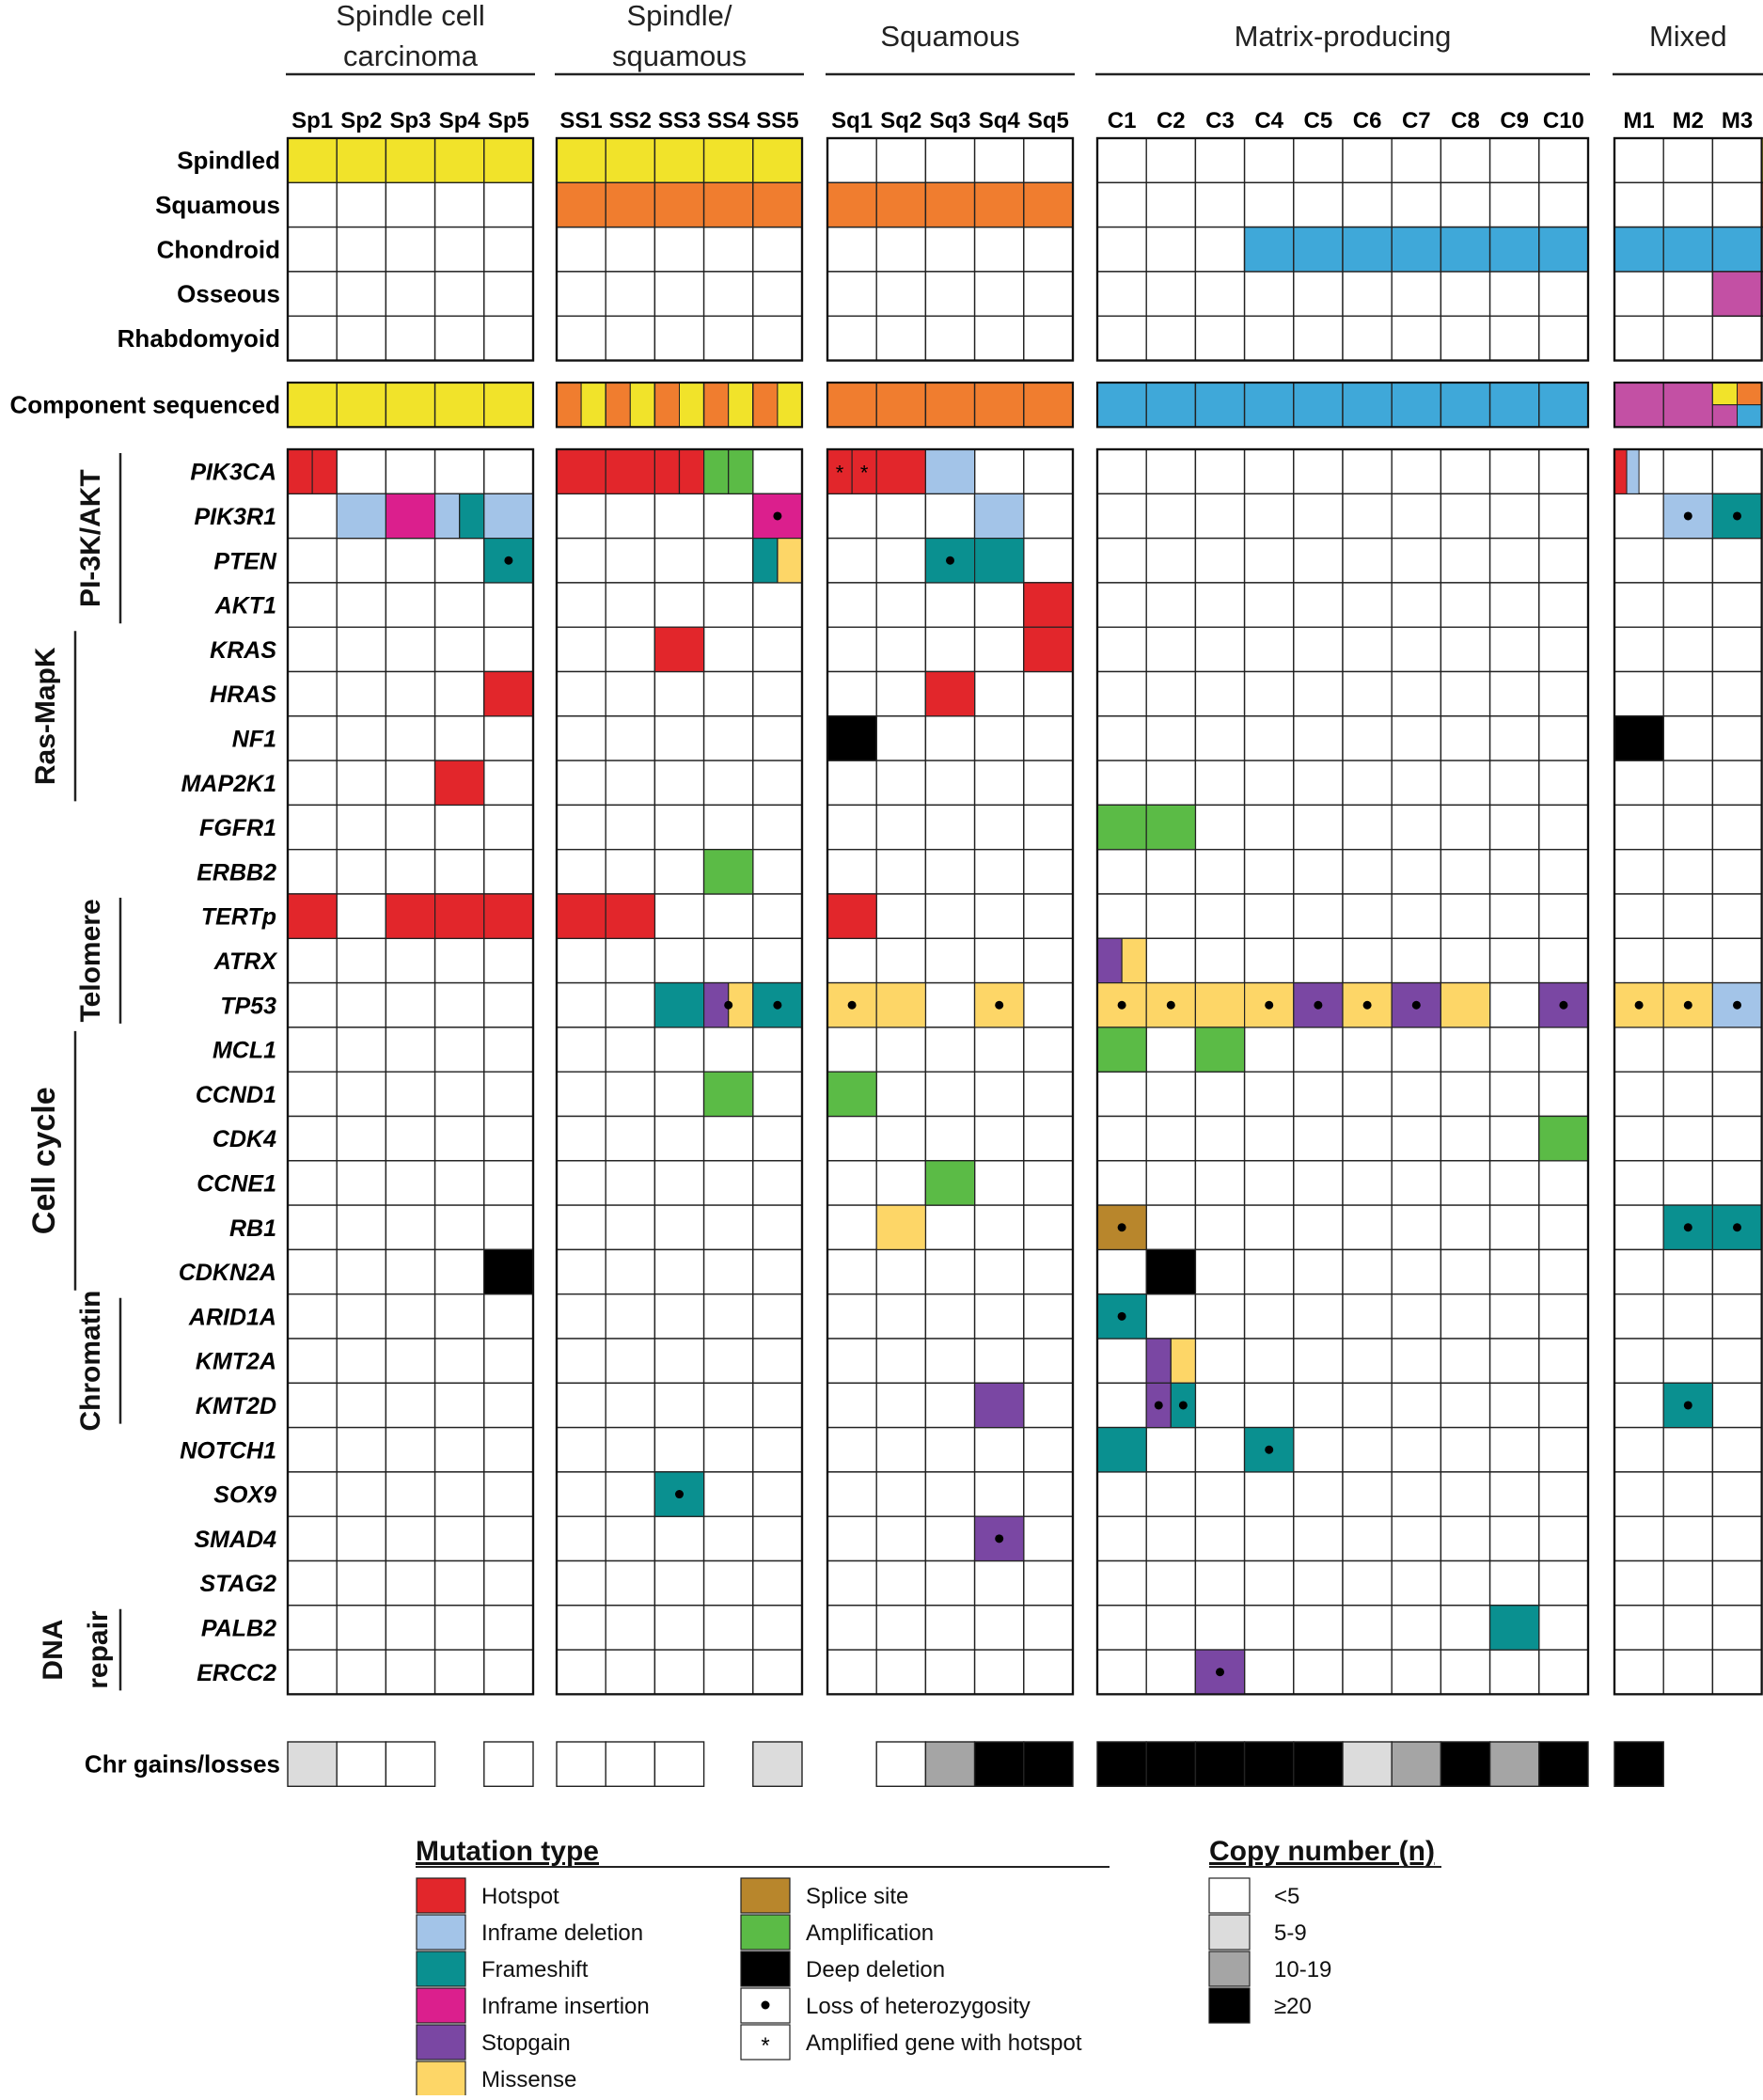 This screenshot has height=2100, width=1763. I want to click on sample-label: Sp1, so click(312, 120).